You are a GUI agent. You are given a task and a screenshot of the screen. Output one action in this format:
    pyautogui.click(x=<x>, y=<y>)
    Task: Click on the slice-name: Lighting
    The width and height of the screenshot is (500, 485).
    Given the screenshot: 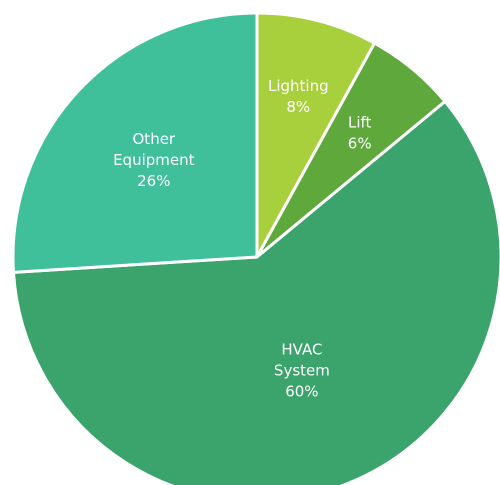 What is the action you would take?
    pyautogui.click(x=298, y=86)
    